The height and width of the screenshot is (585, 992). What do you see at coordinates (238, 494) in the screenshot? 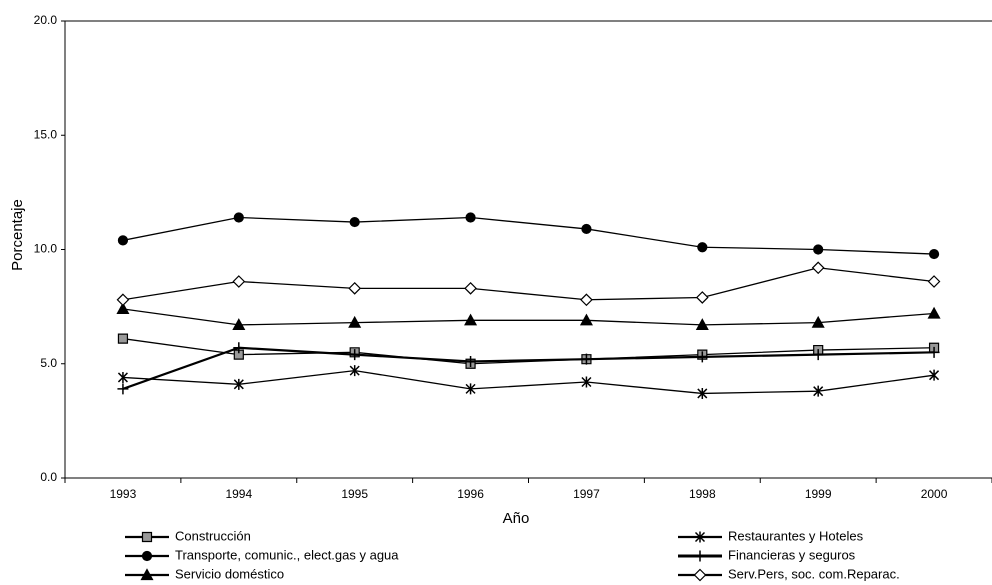
I see `x-tick-label: 1994` at bounding box center [238, 494].